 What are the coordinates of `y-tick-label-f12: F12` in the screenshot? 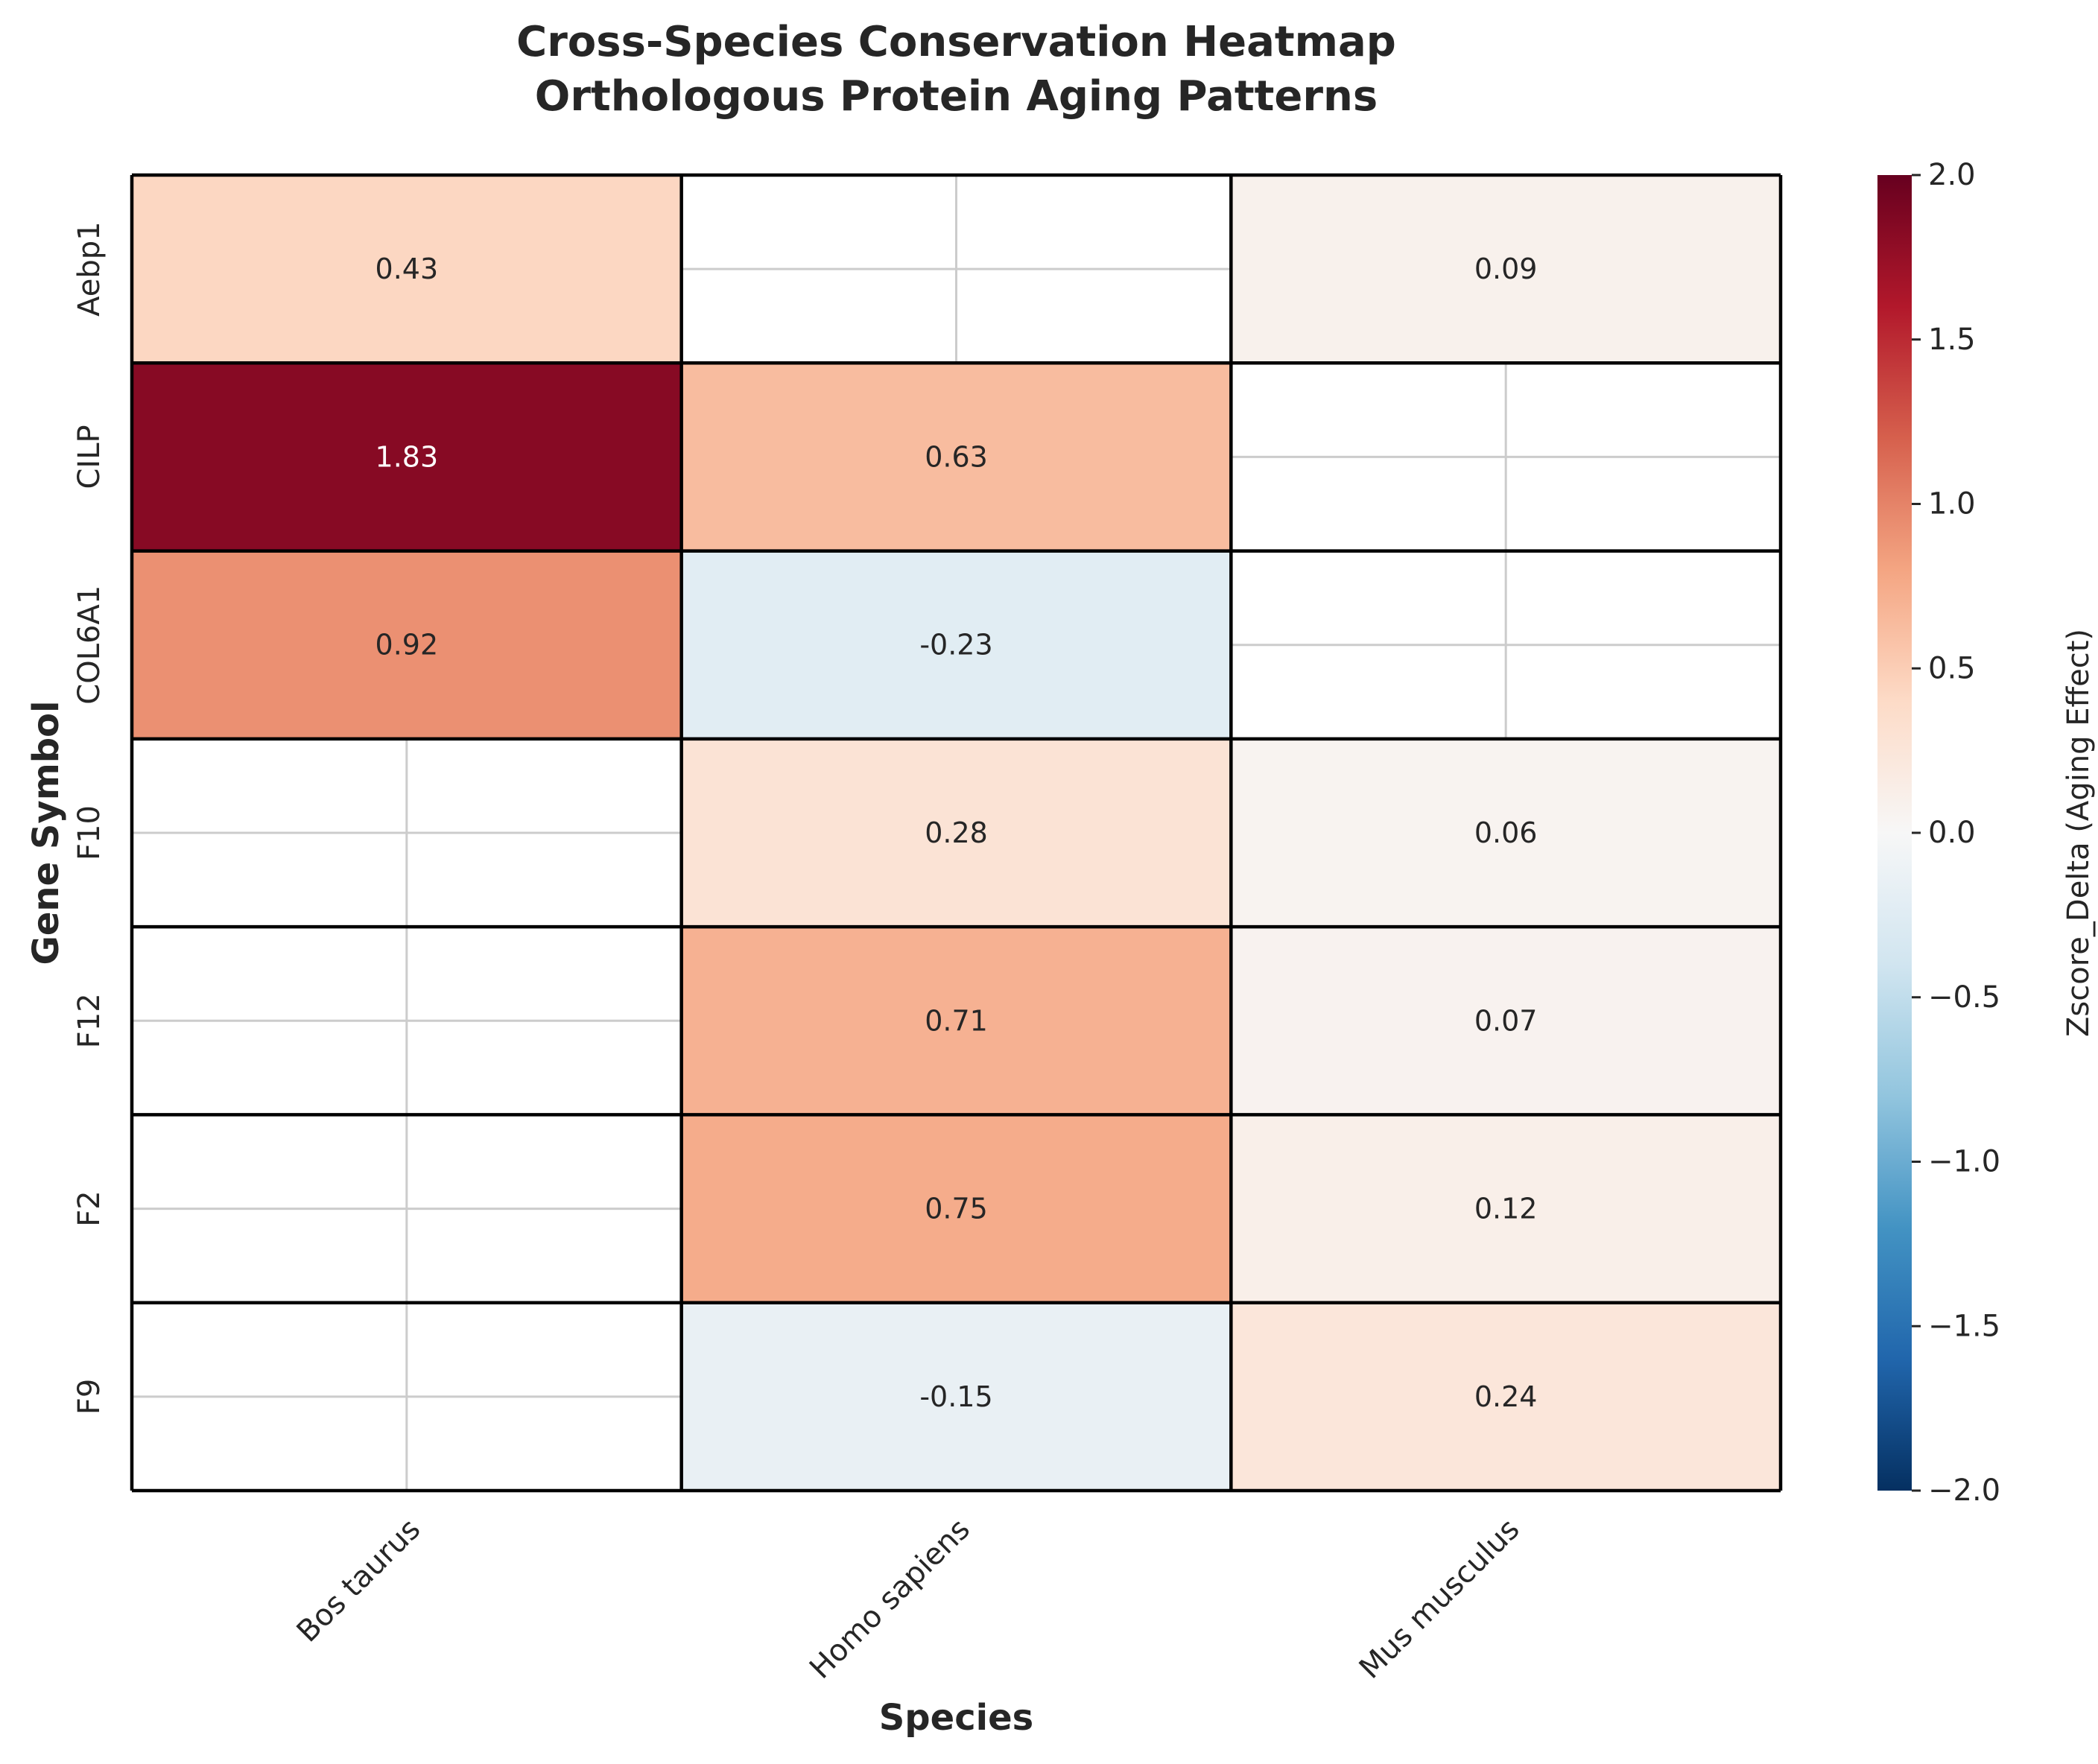 It's located at (89, 1020).